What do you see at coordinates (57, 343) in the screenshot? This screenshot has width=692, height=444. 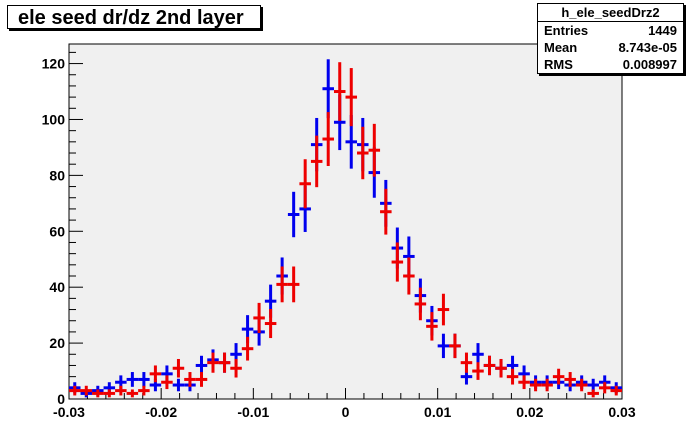 I see `y-tick-label: 20` at bounding box center [57, 343].